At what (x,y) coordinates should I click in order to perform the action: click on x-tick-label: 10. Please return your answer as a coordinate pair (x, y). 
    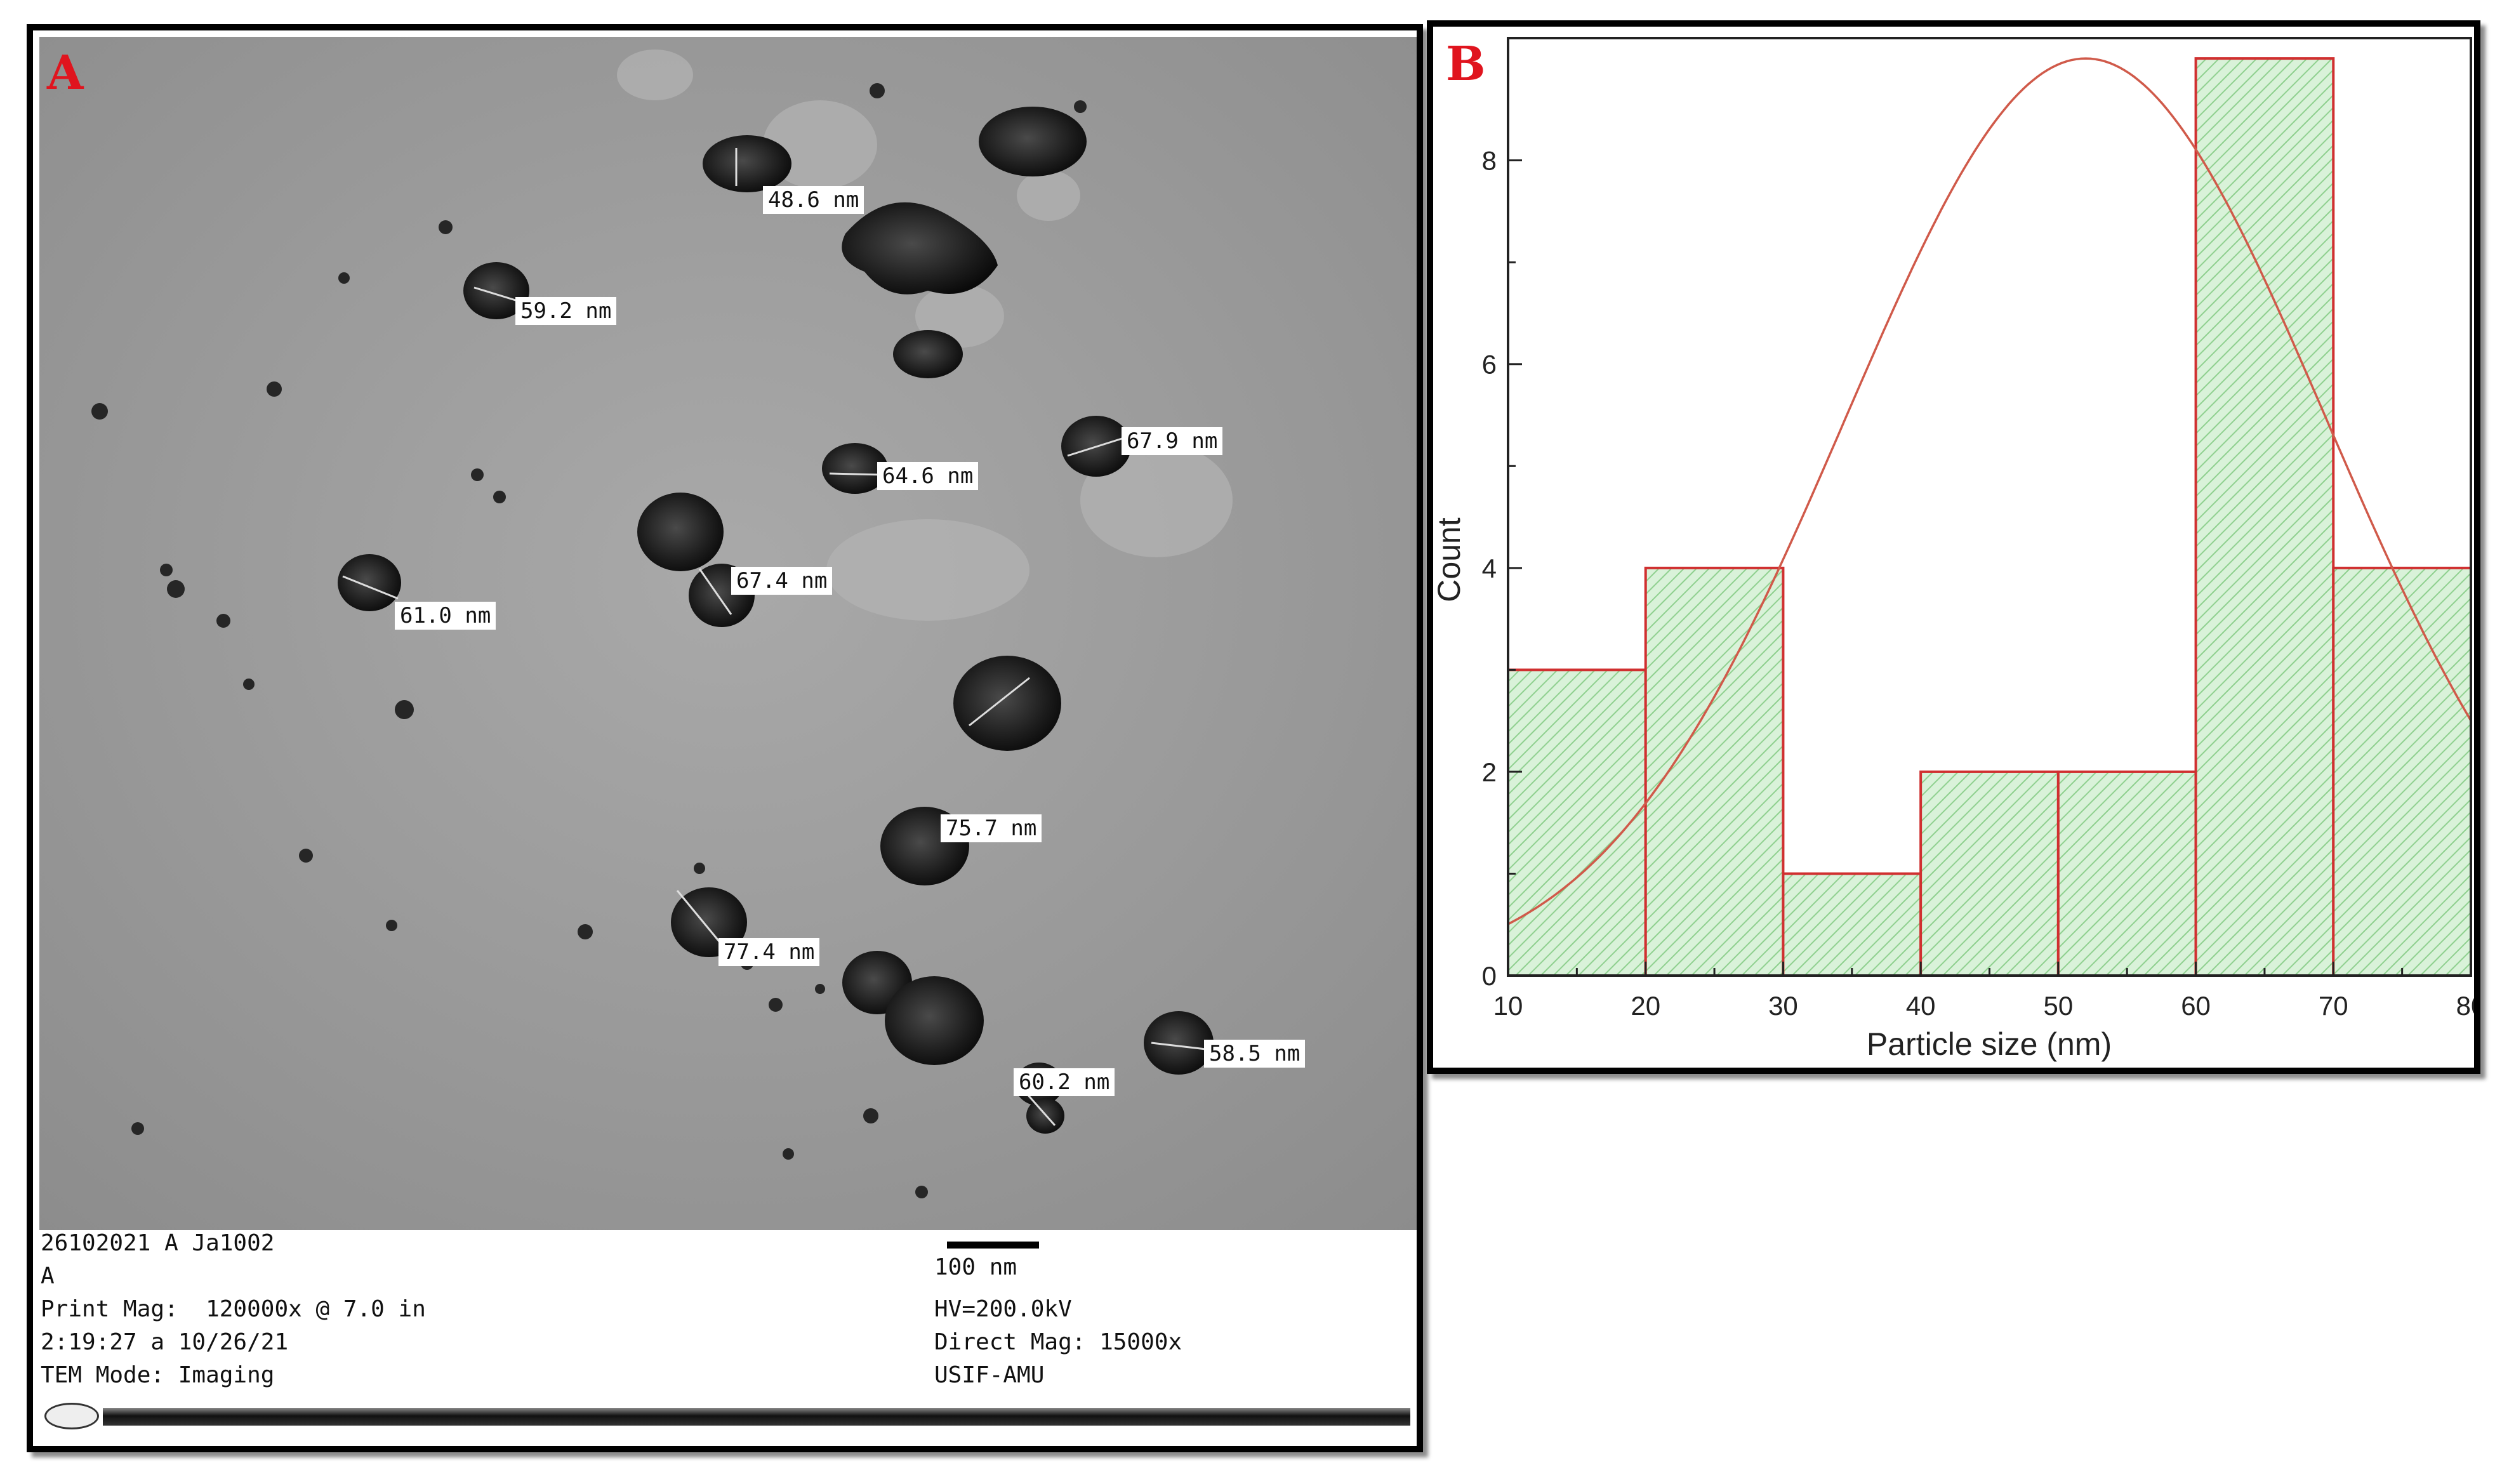
    Looking at the image, I should click on (1508, 1006).